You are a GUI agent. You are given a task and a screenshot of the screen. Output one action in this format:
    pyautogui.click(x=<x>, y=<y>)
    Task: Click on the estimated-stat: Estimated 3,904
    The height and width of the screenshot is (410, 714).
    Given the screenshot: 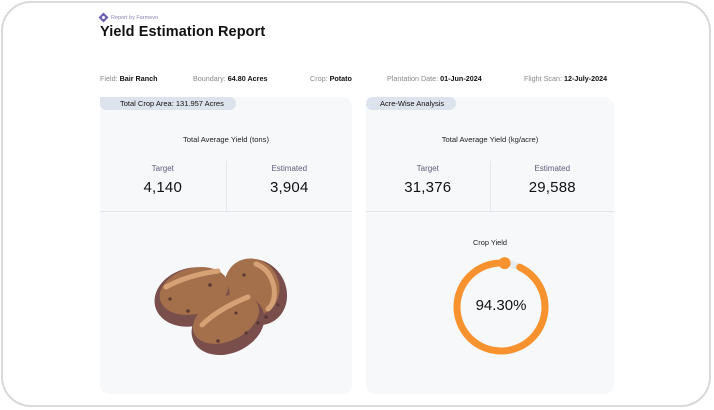 What is the action you would take?
    pyautogui.click(x=289, y=186)
    